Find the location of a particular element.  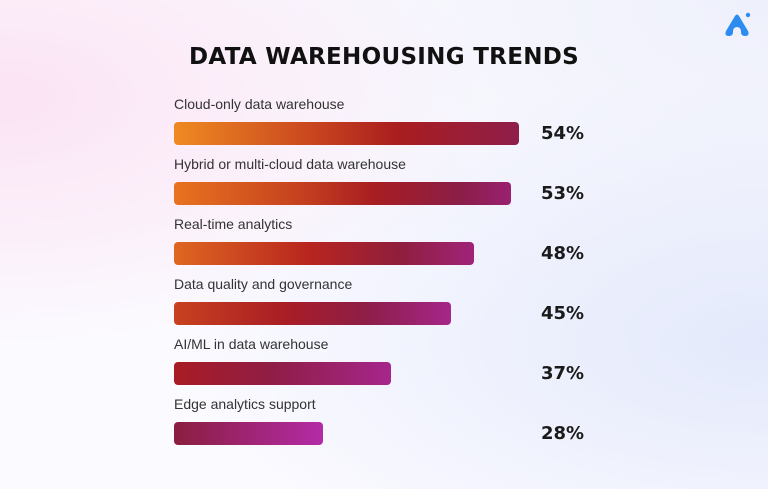

data-label: 28% is located at coordinates (563, 433).